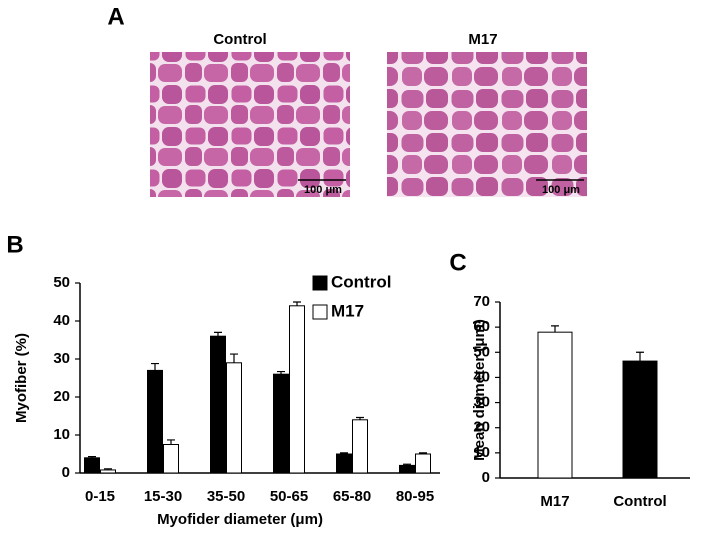 This screenshot has height=540, width=704. What do you see at coordinates (482, 39) in the screenshot?
I see `image-title: M17` at bounding box center [482, 39].